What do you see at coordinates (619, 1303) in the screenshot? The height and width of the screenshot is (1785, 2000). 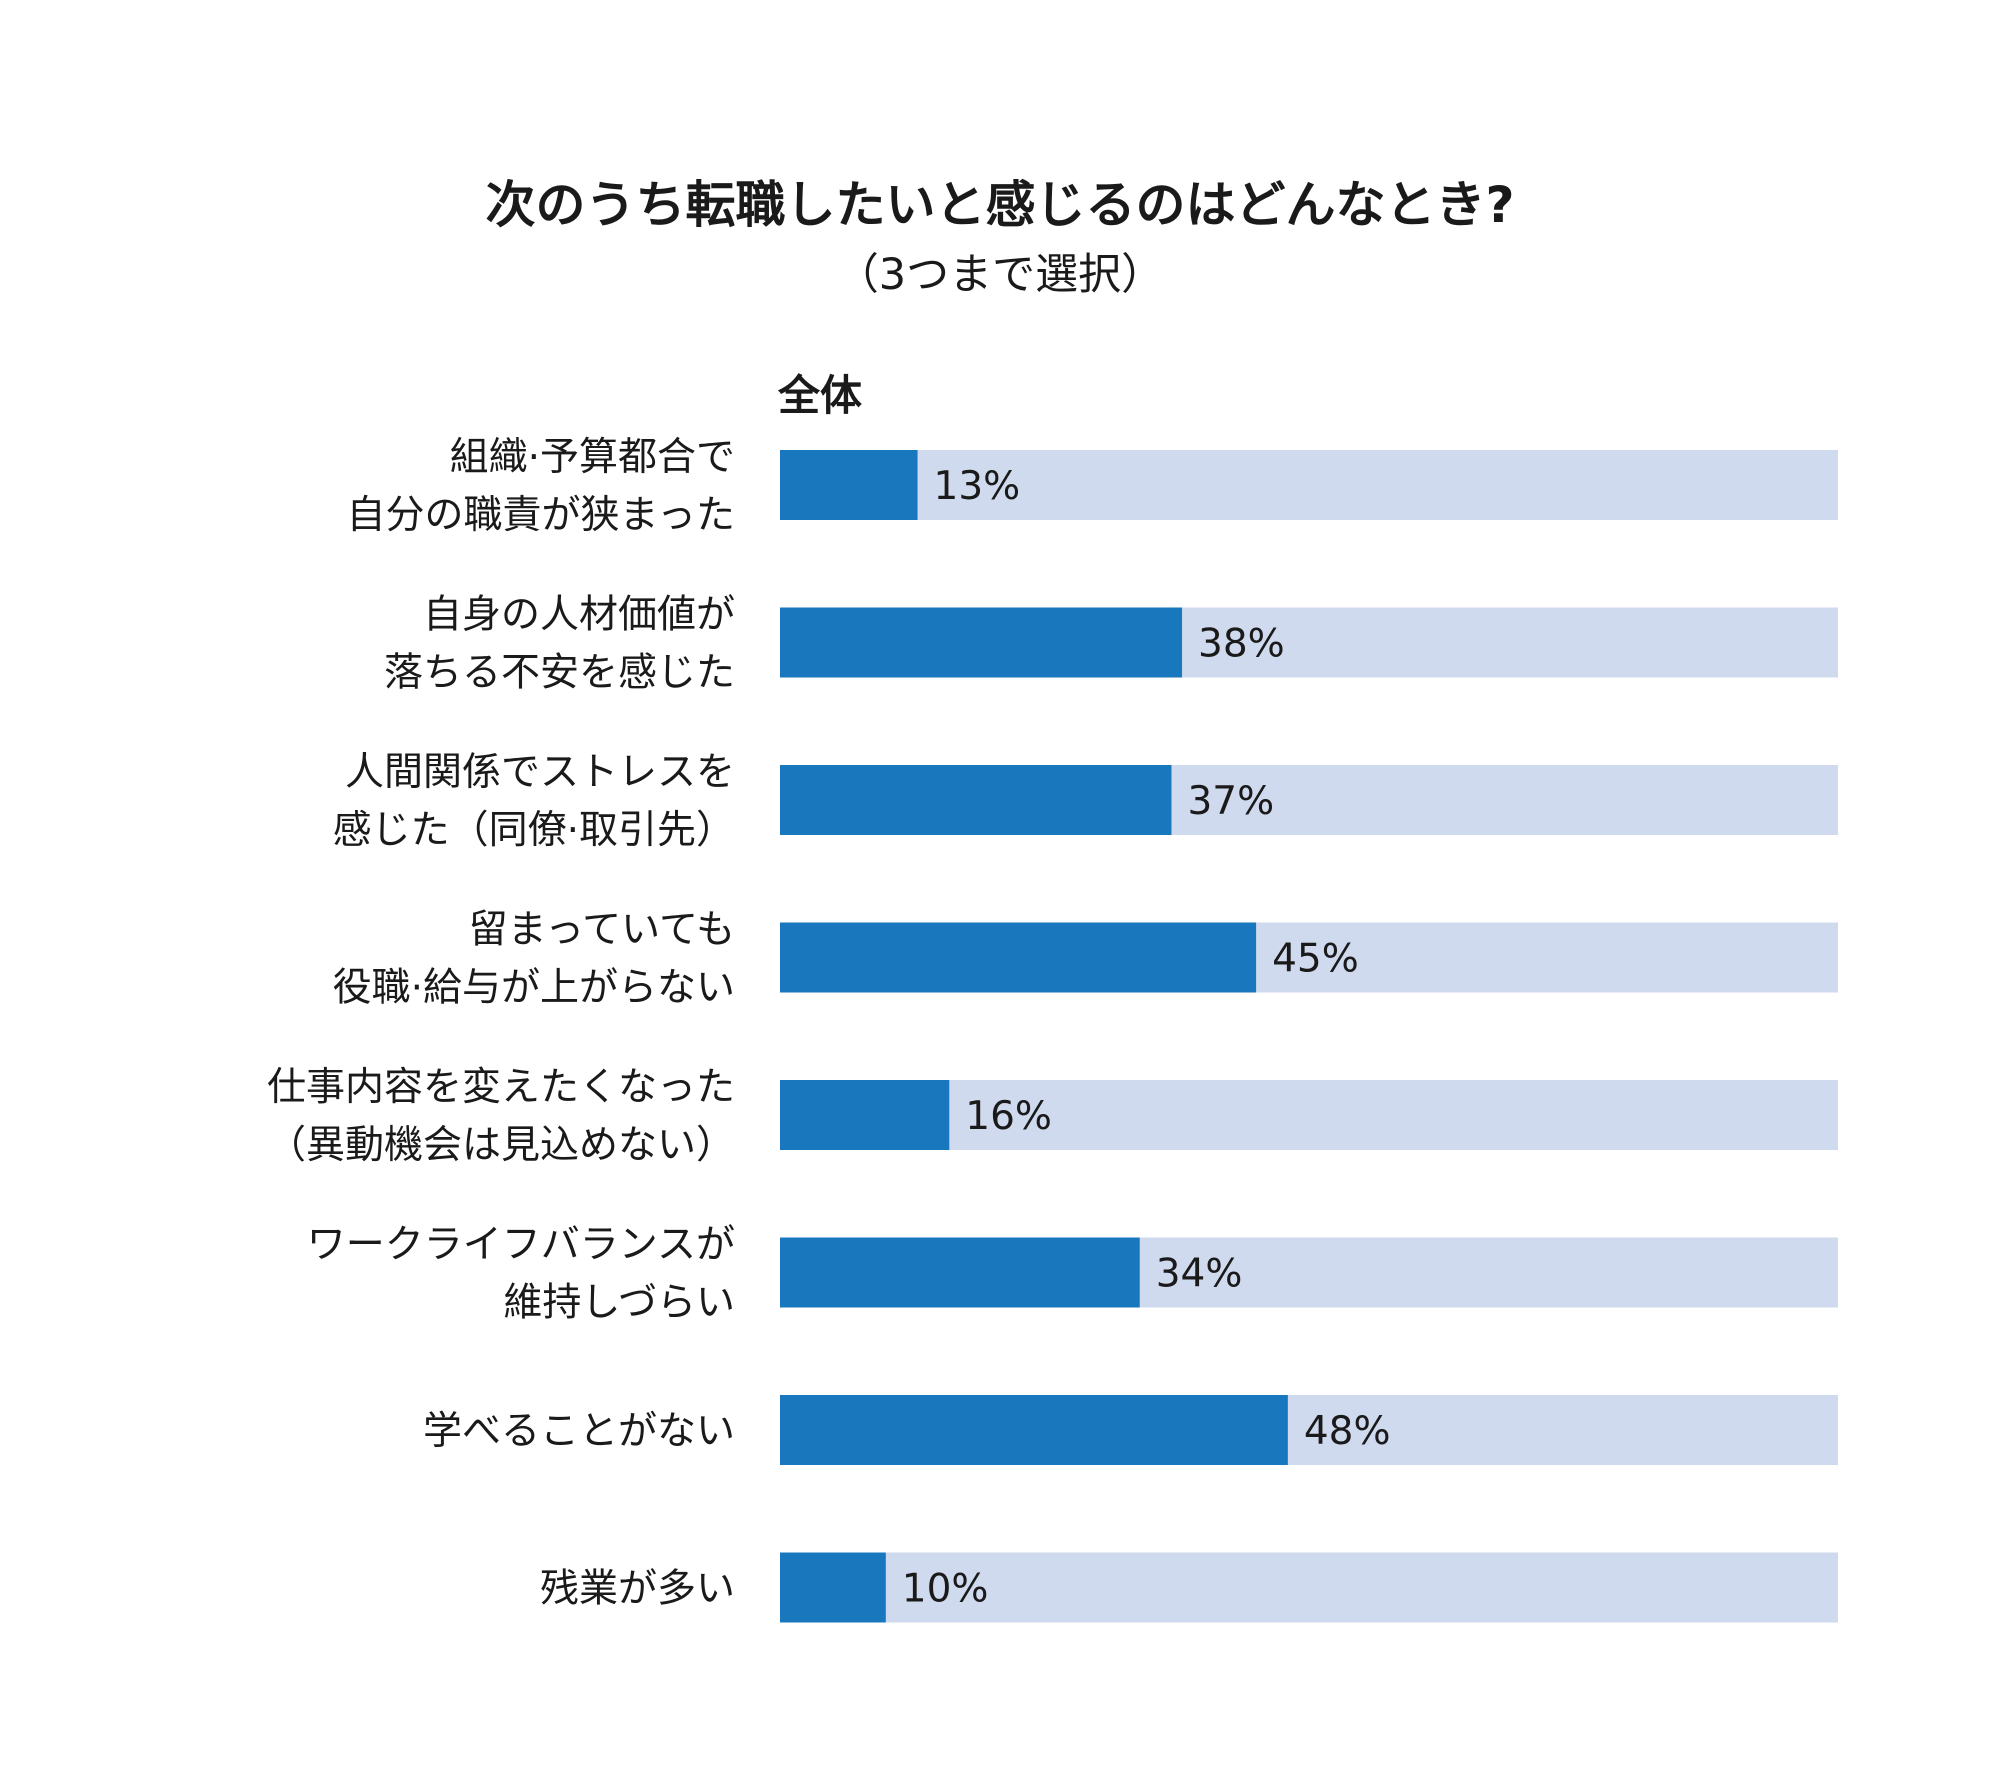 I see `category-label: 維持しづらい` at bounding box center [619, 1303].